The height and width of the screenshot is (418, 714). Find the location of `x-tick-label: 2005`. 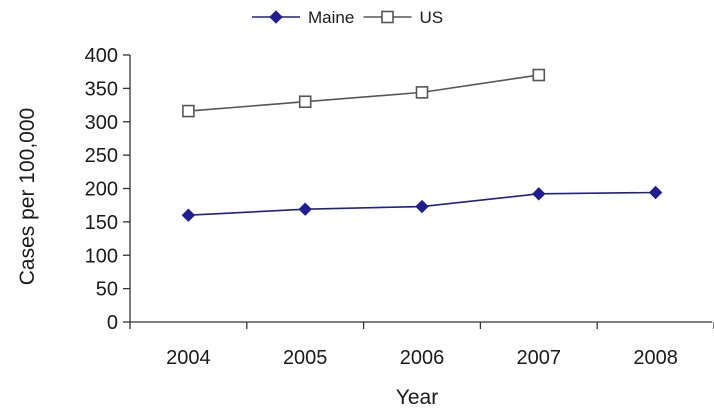

x-tick-label: 2005 is located at coordinates (305, 358).